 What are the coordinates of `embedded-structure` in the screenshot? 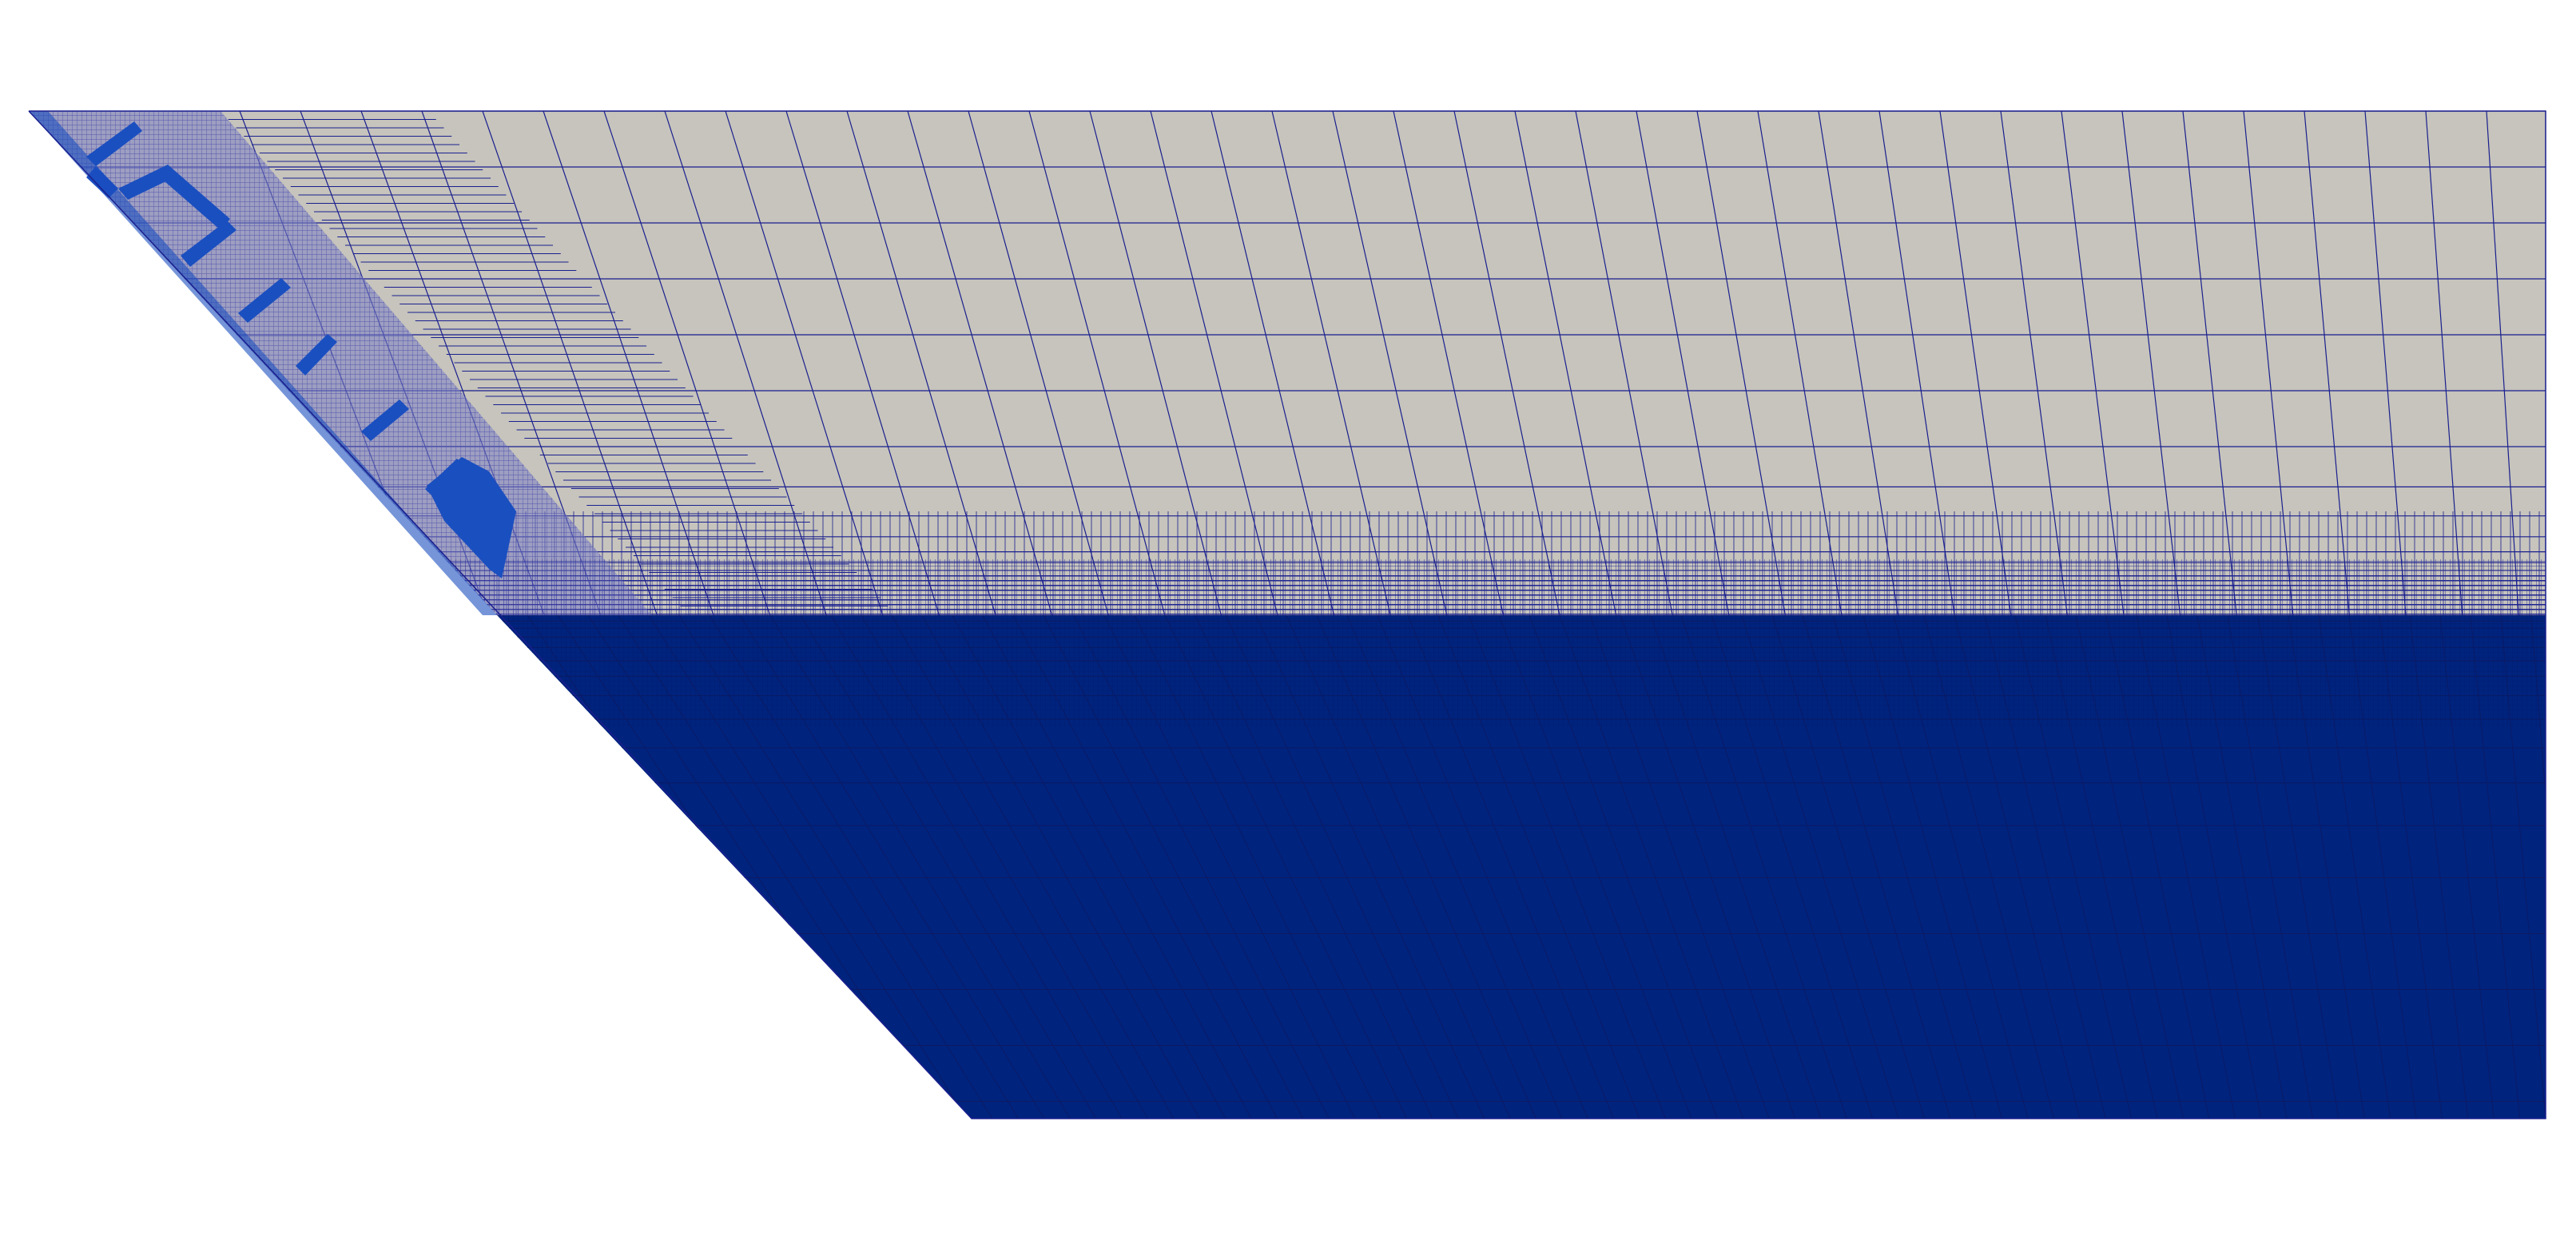 It's located at (272, 363).